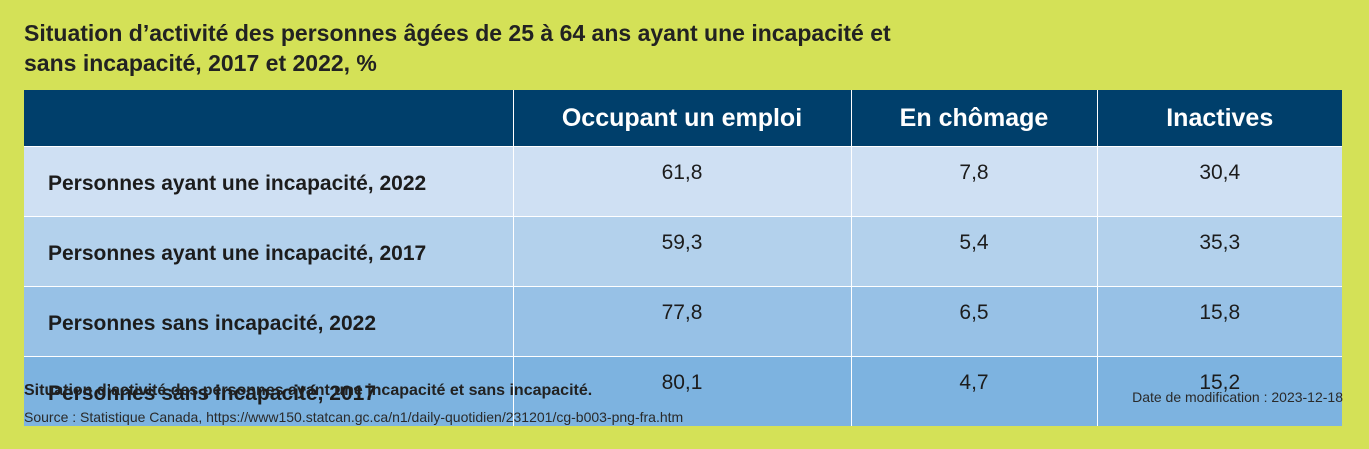 The image size is (1369, 449). What do you see at coordinates (1219, 181) in the screenshot?
I see `cell-inactive: 30,4` at bounding box center [1219, 181].